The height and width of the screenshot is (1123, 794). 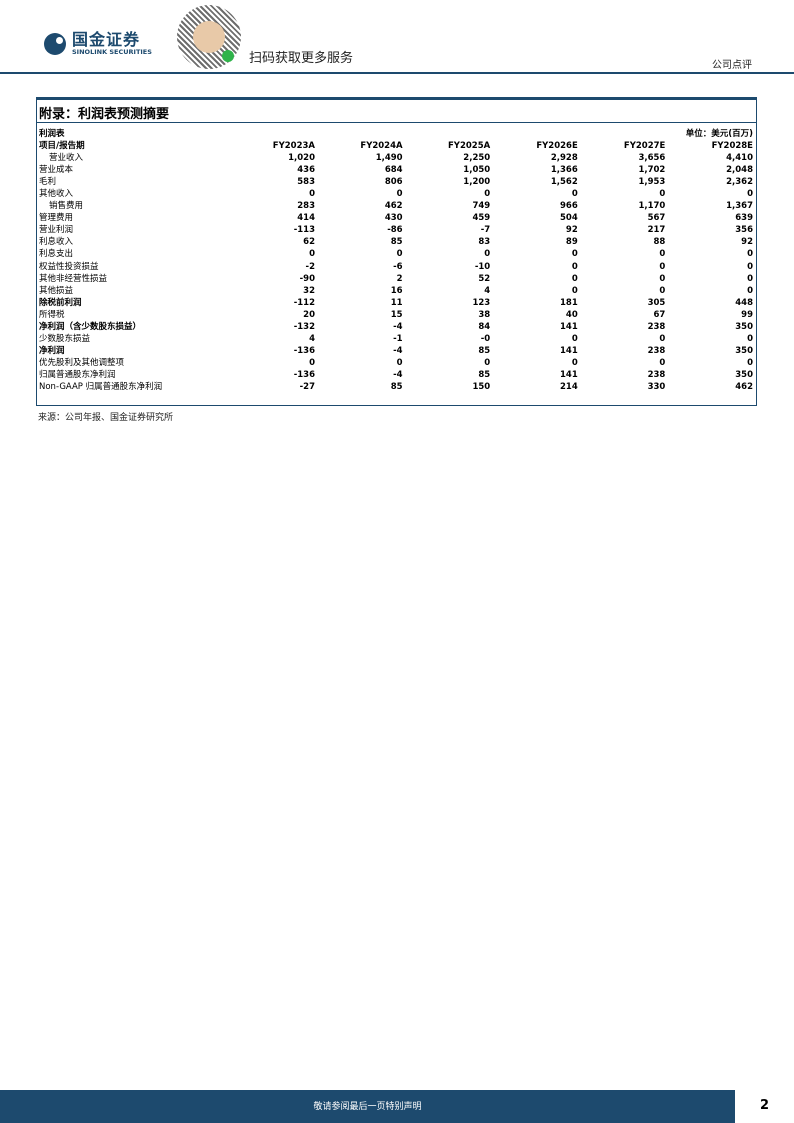 What do you see at coordinates (56, 290) in the screenshot?
I see `row-label: 其他损益` at bounding box center [56, 290].